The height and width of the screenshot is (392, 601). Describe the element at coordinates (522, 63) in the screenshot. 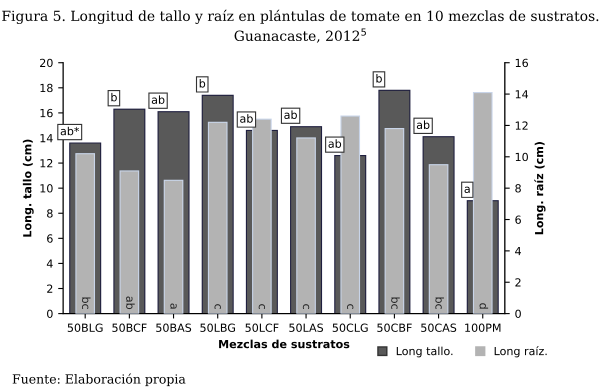

I see `y2-tick-label: 16` at that location.